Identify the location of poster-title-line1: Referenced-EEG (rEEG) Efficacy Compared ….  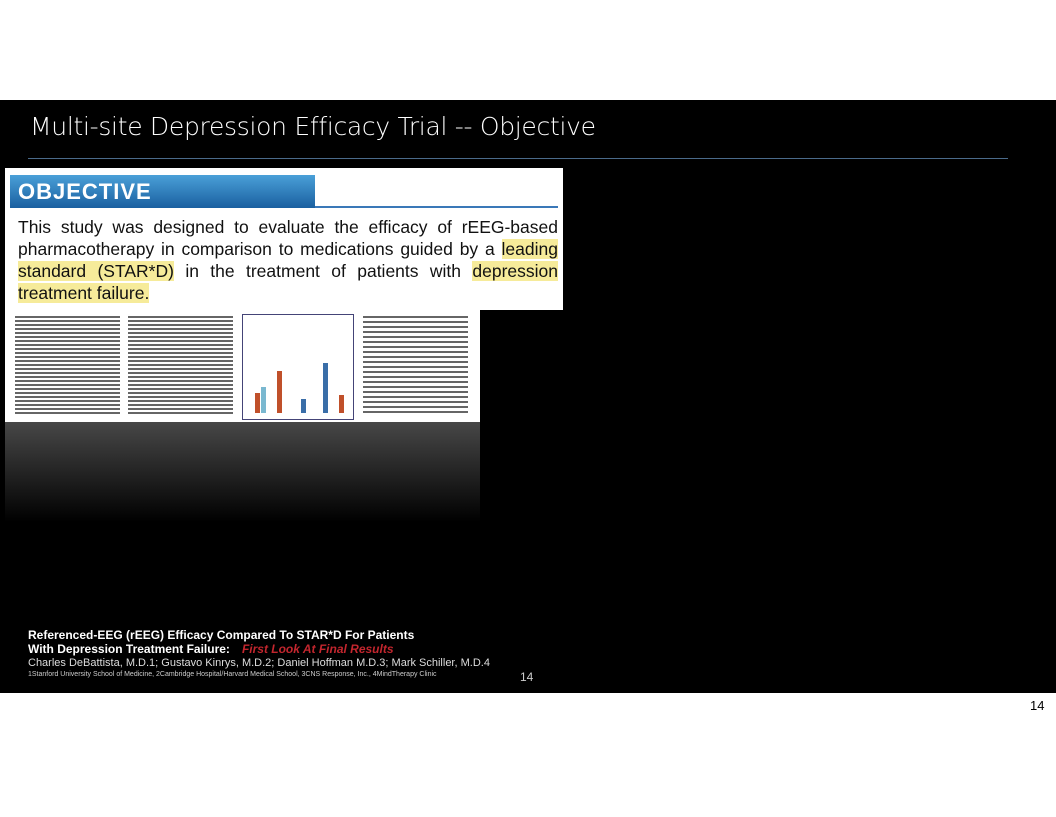
(221, 635).